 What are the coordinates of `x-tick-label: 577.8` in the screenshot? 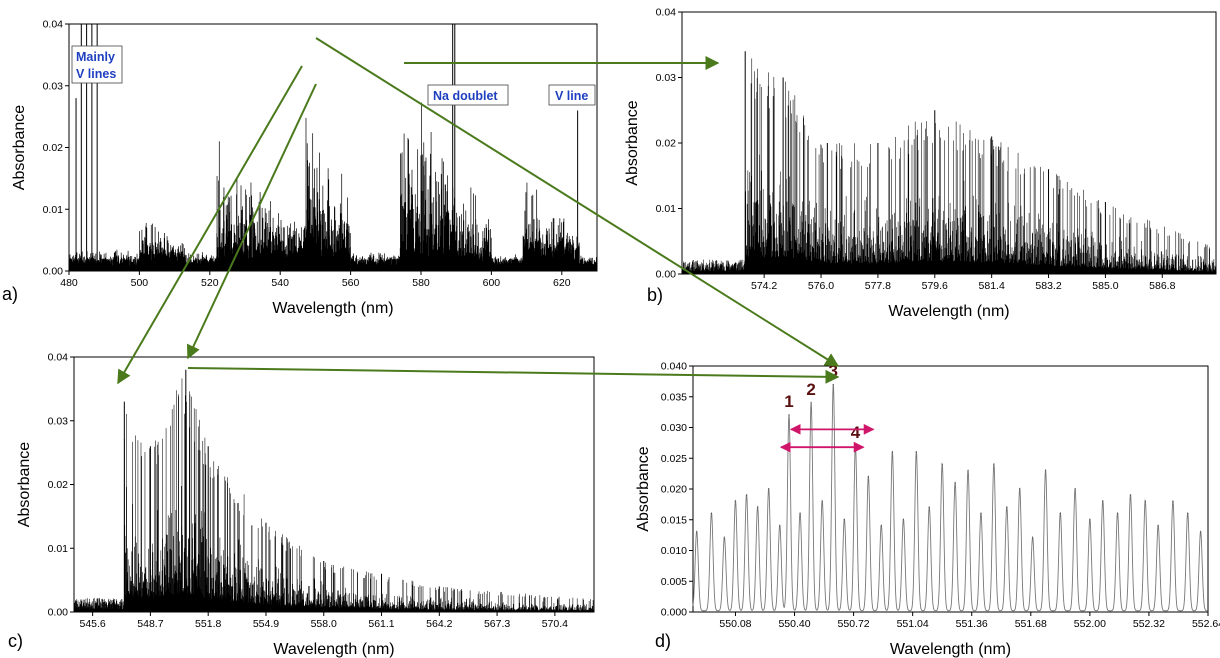 It's located at (878, 286).